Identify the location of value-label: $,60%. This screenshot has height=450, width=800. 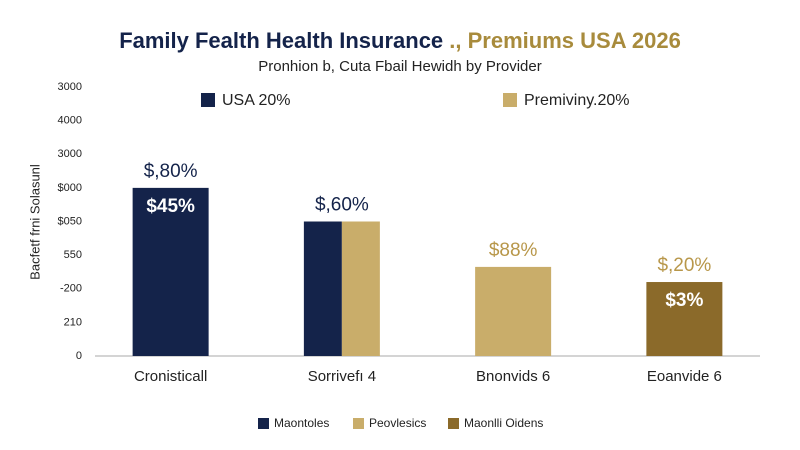
(342, 205).